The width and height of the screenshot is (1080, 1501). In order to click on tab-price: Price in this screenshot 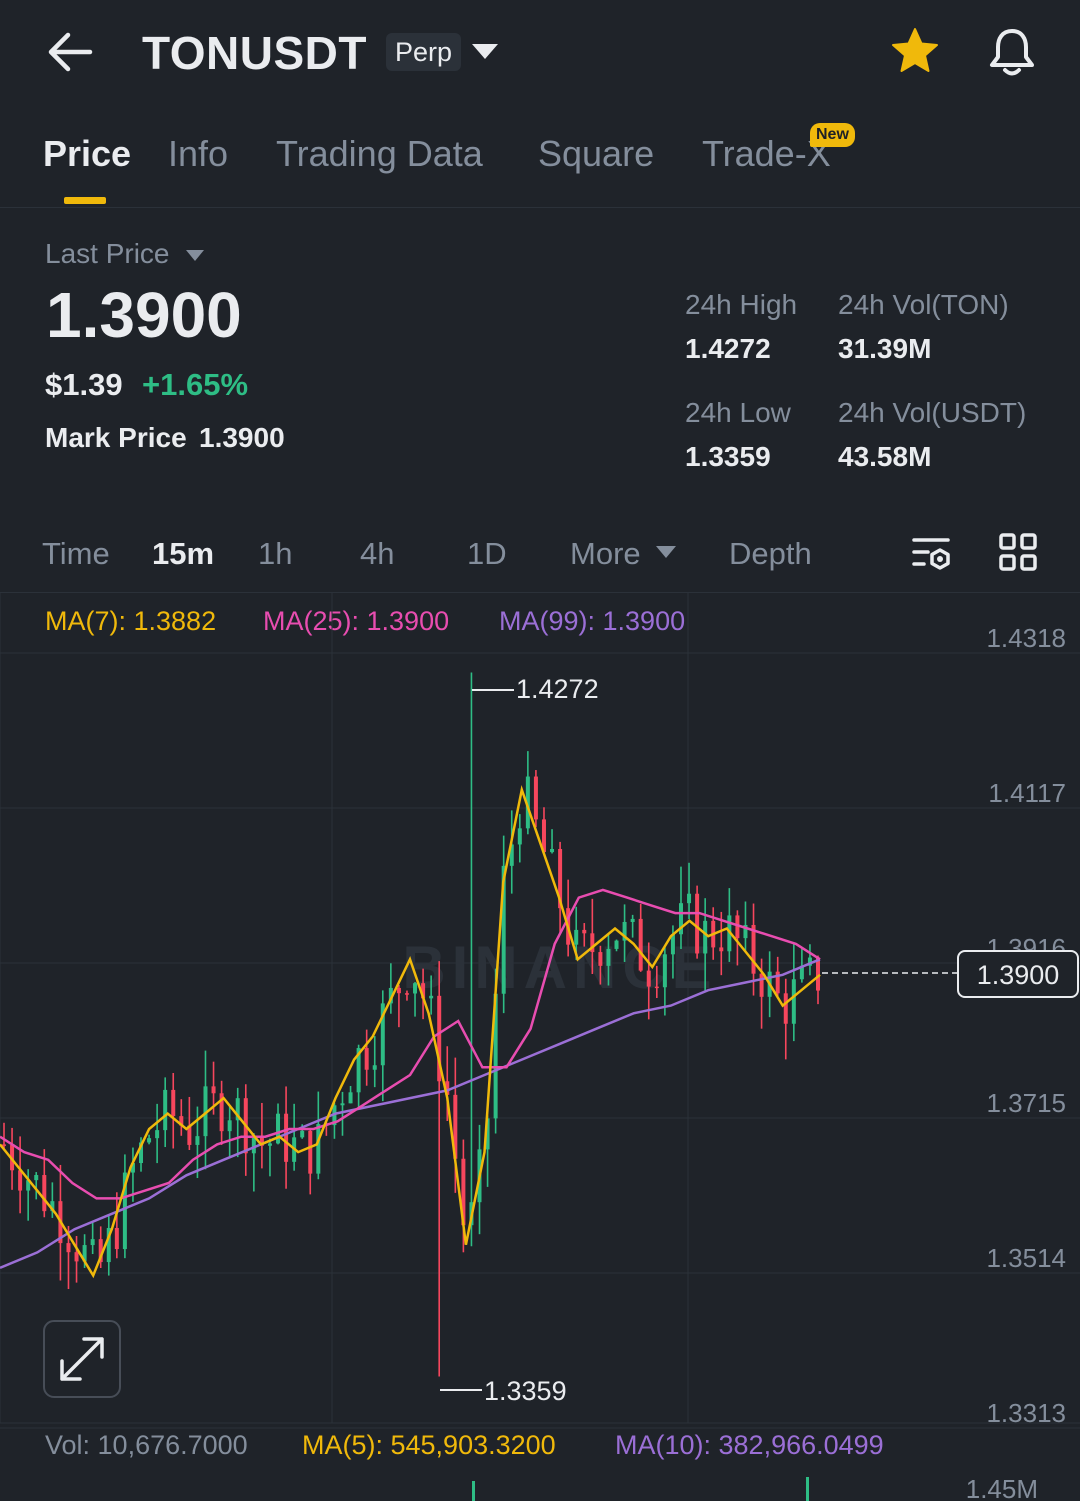, I will do `click(87, 153)`.